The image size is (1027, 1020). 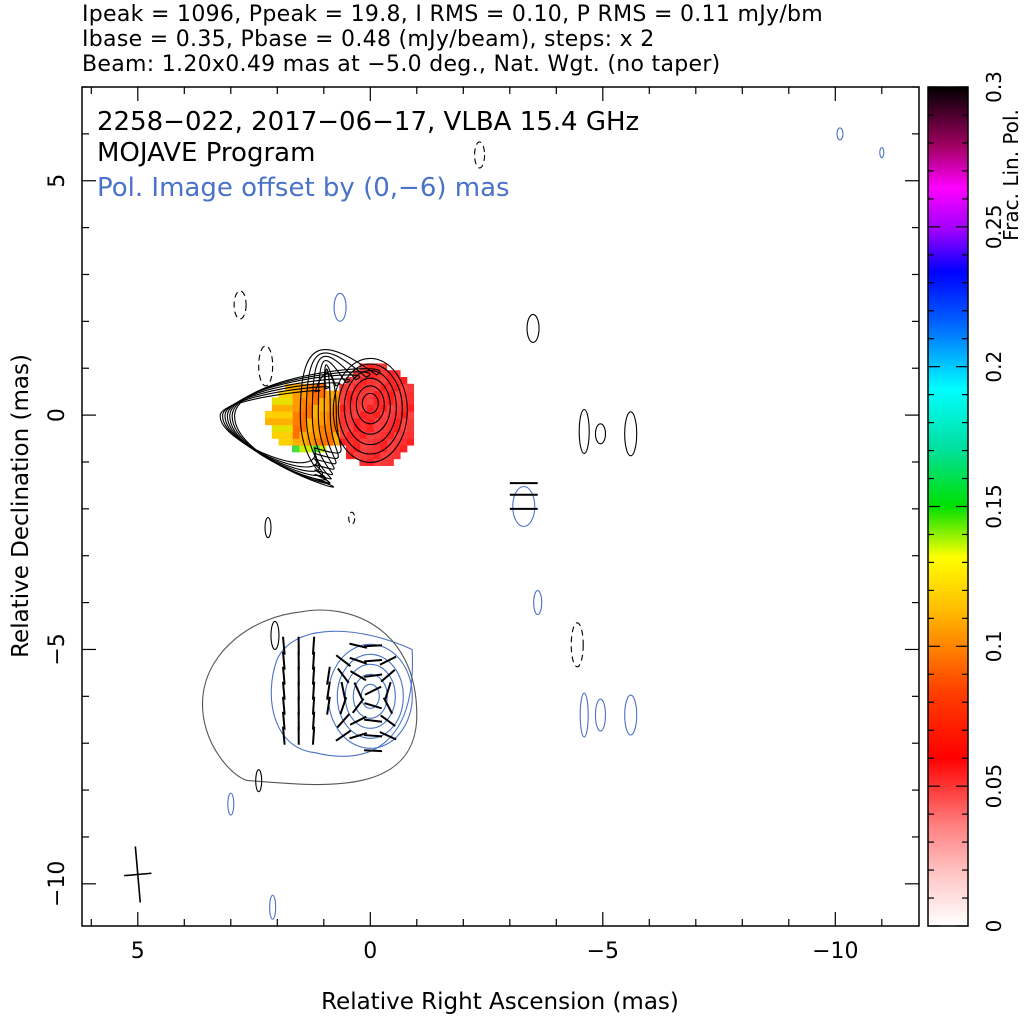 What do you see at coordinates (994, 926) in the screenshot?
I see `colorbar-tick-label: 0` at bounding box center [994, 926].